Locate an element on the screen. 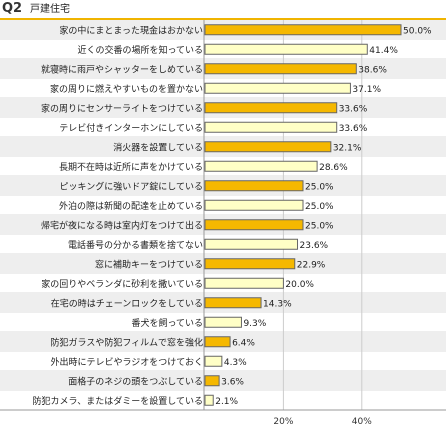  value-label: 23.6% is located at coordinates (314, 246).